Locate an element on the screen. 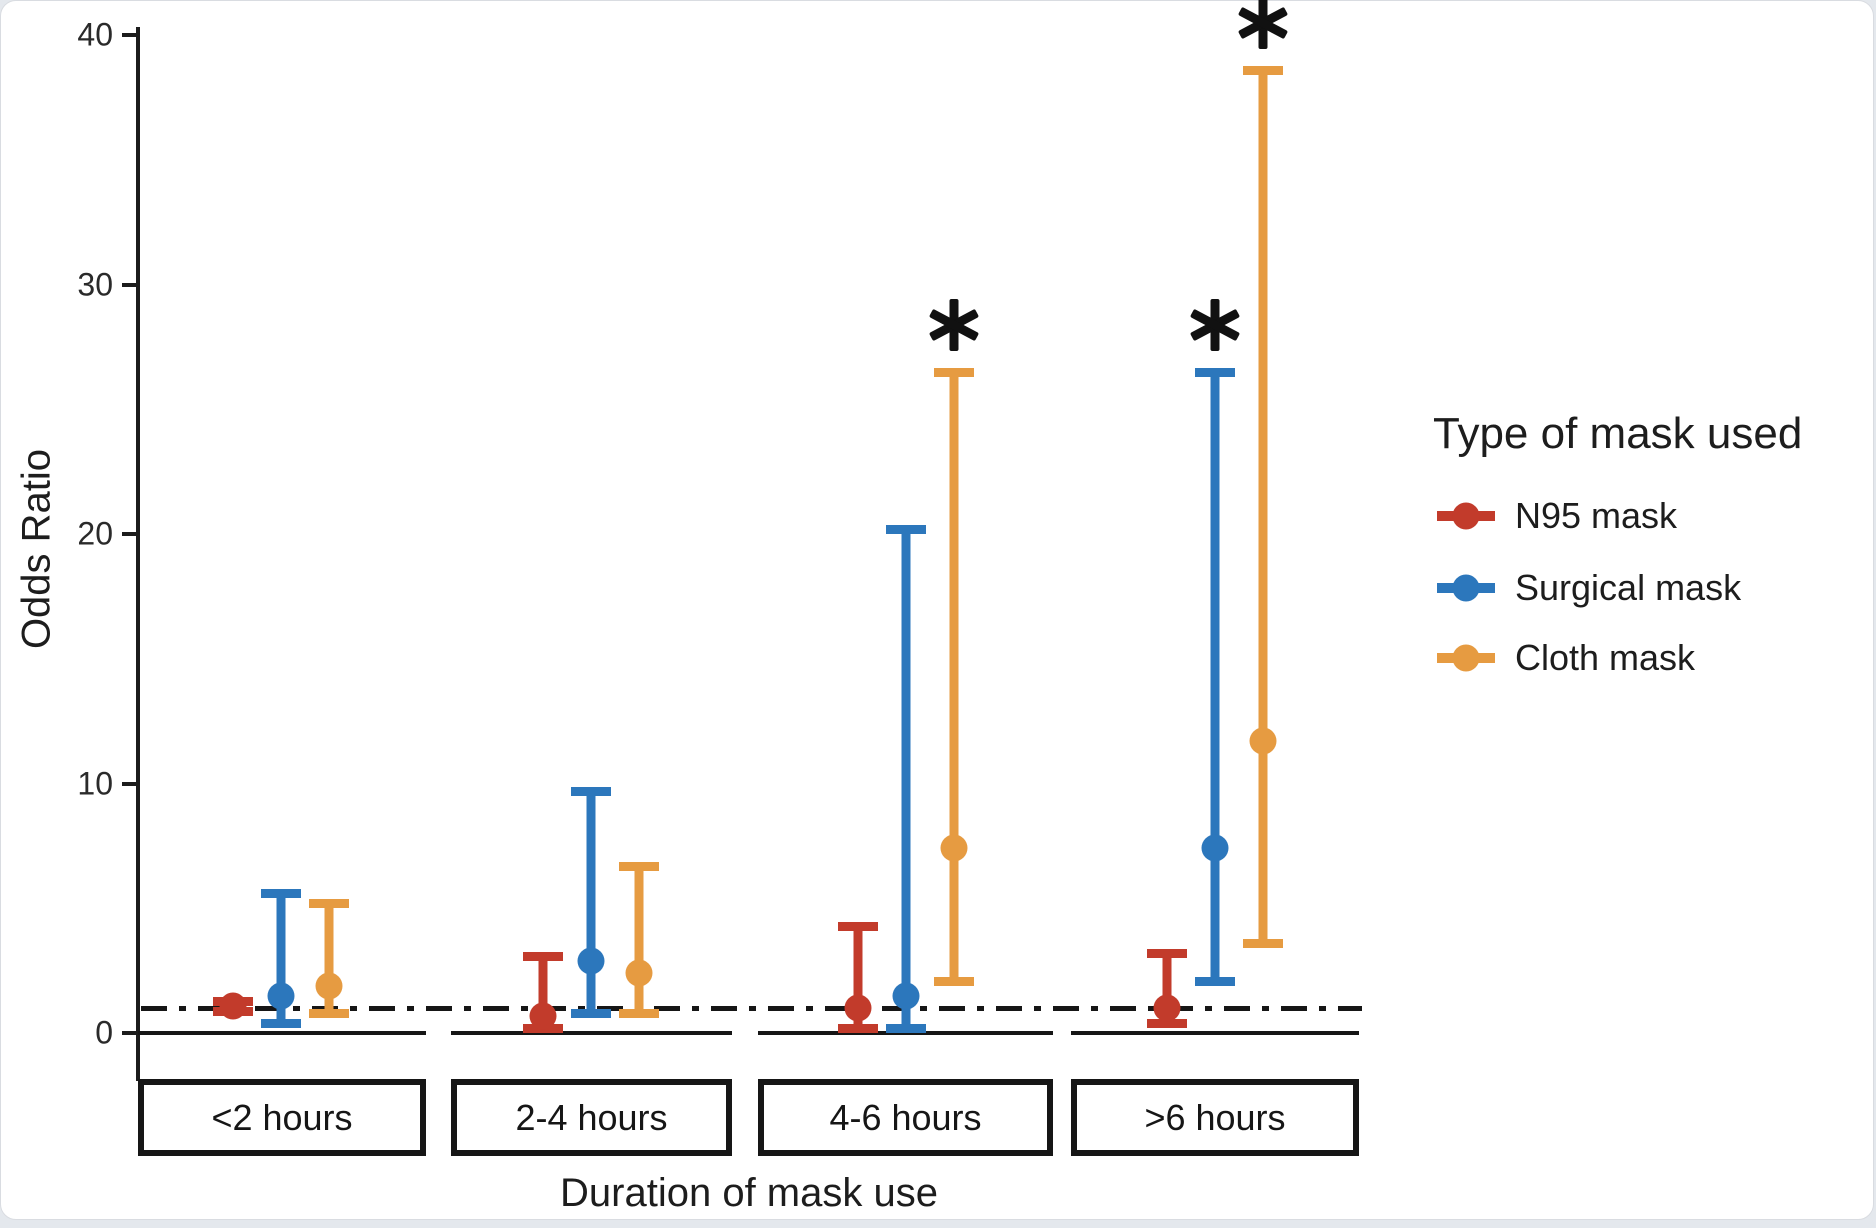  category-label: <2 hours is located at coordinates (282, 1117).